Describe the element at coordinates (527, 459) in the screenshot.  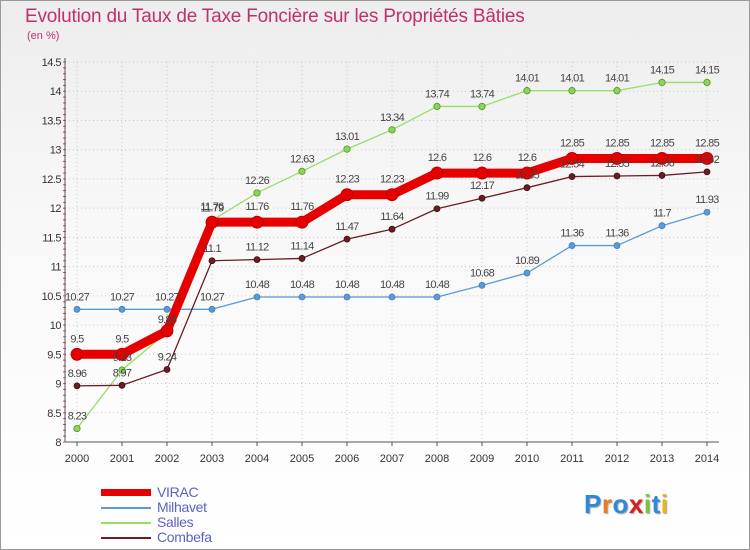
I see `x-tick-label: 2010` at that location.